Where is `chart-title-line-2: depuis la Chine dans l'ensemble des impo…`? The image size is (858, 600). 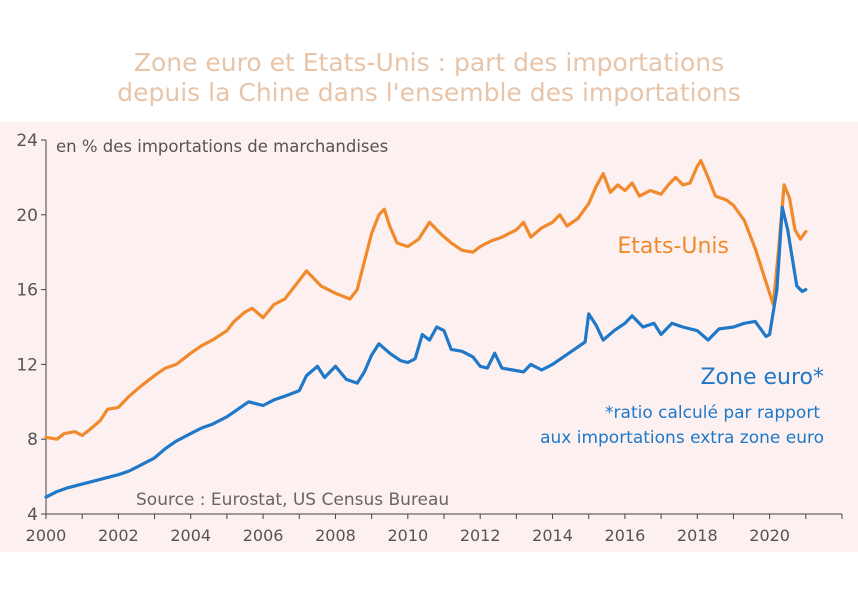 chart-title-line-2: depuis la Chine dans l'ensemble des impo… is located at coordinates (429, 92).